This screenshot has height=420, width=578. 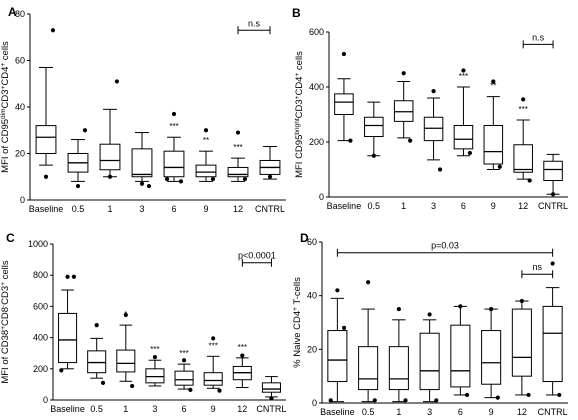 What do you see at coordinates (299, 86) in the screenshot?
I see `y-axis-label-part: CD4` at bounding box center [299, 86].